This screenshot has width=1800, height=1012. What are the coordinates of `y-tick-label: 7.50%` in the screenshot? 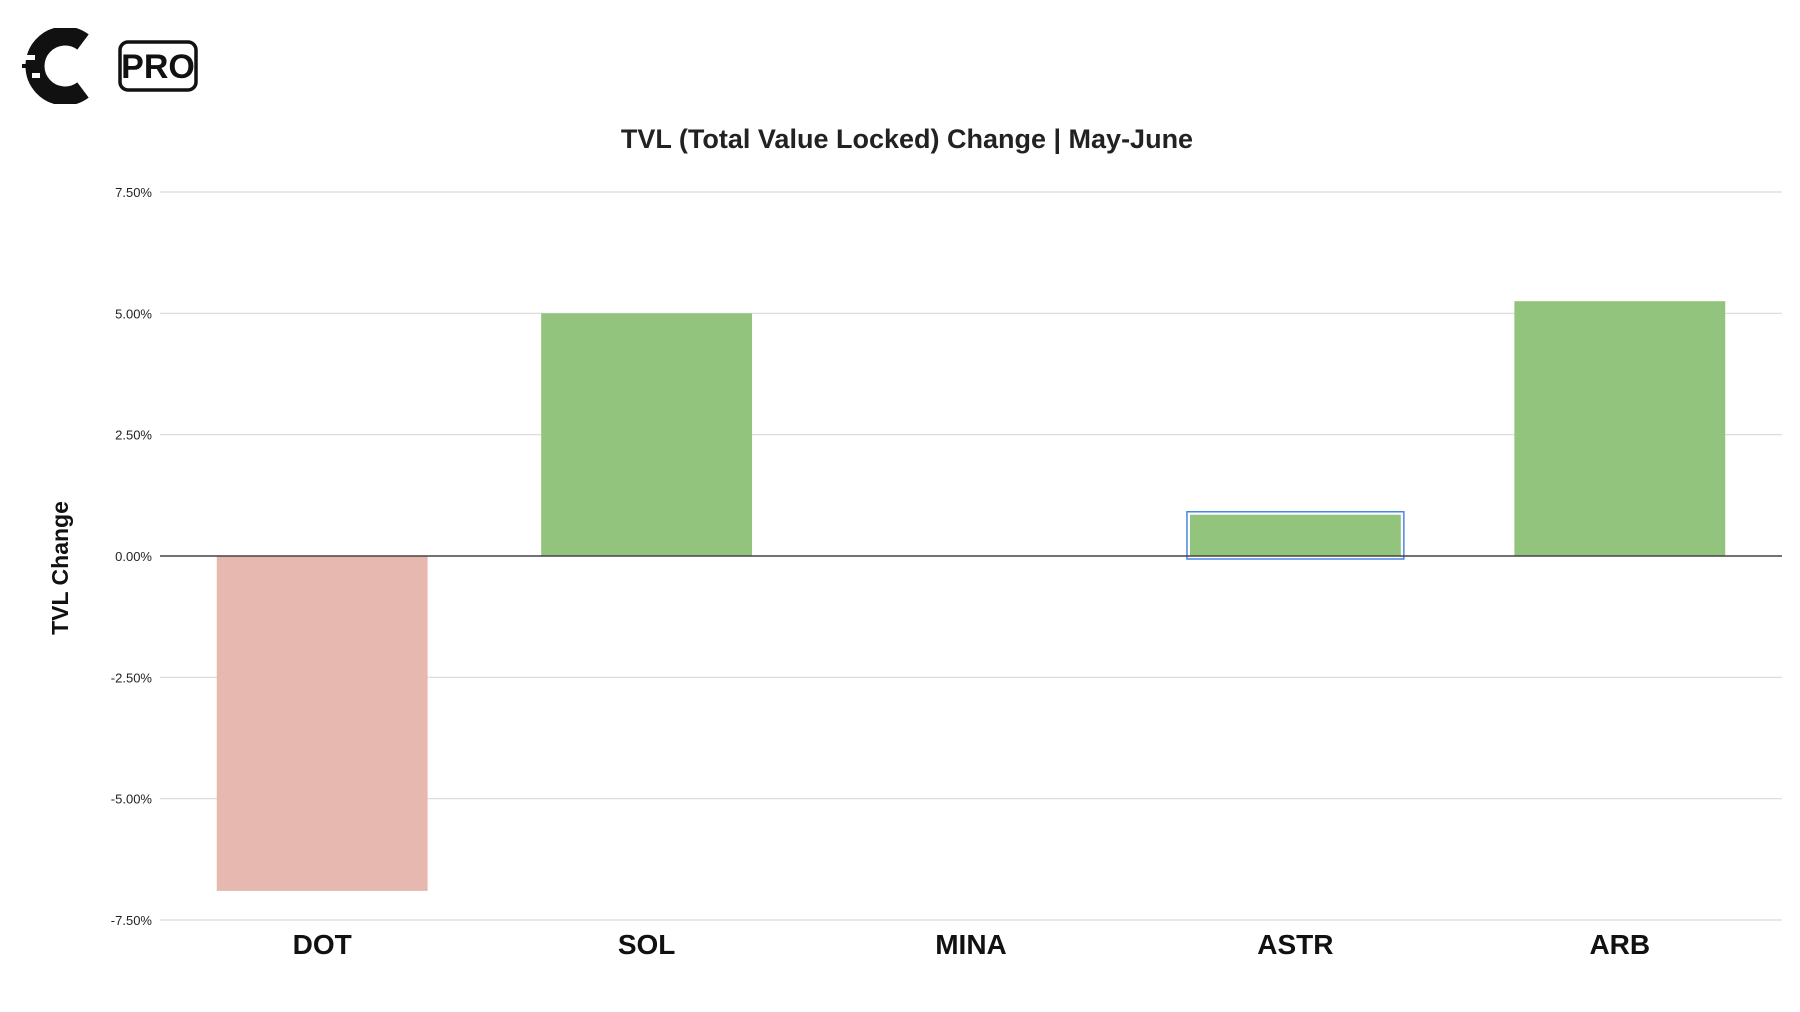 It's located at (133, 192).